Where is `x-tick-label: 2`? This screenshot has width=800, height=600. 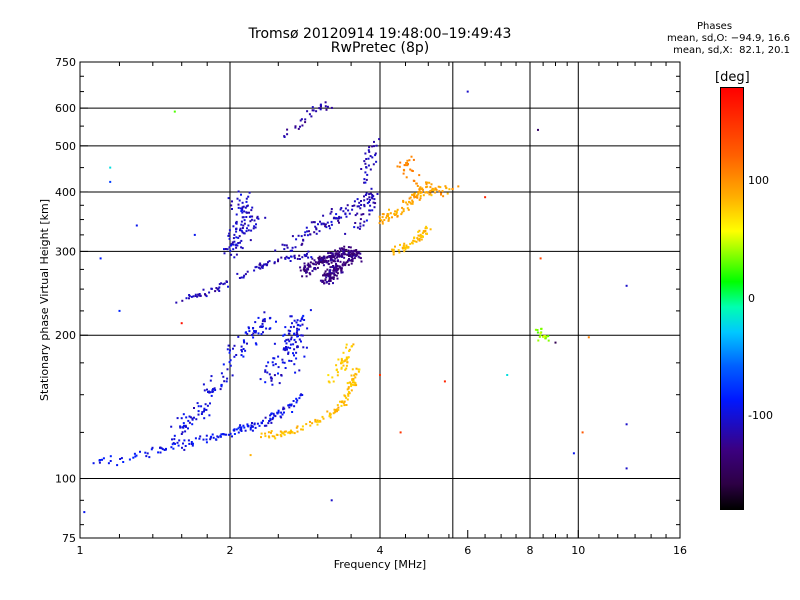
x-tick-label: 2 is located at coordinates (230, 550).